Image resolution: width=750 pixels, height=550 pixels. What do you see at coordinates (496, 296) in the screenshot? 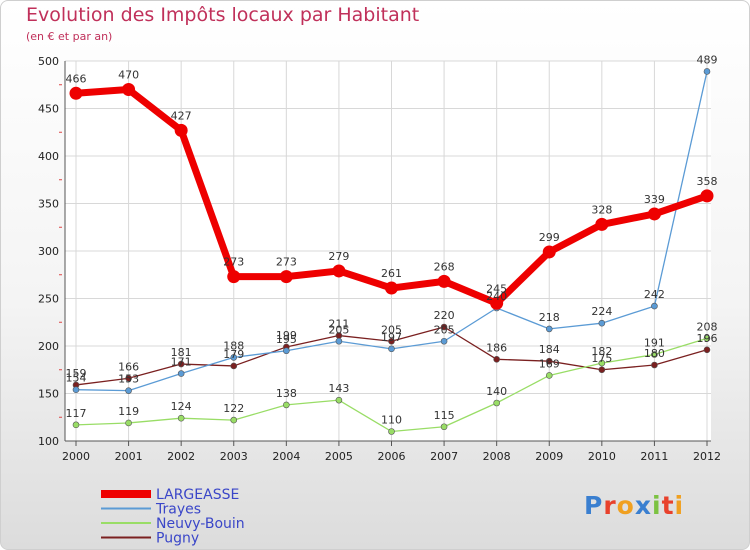
I see `data-label: 240` at bounding box center [496, 296].